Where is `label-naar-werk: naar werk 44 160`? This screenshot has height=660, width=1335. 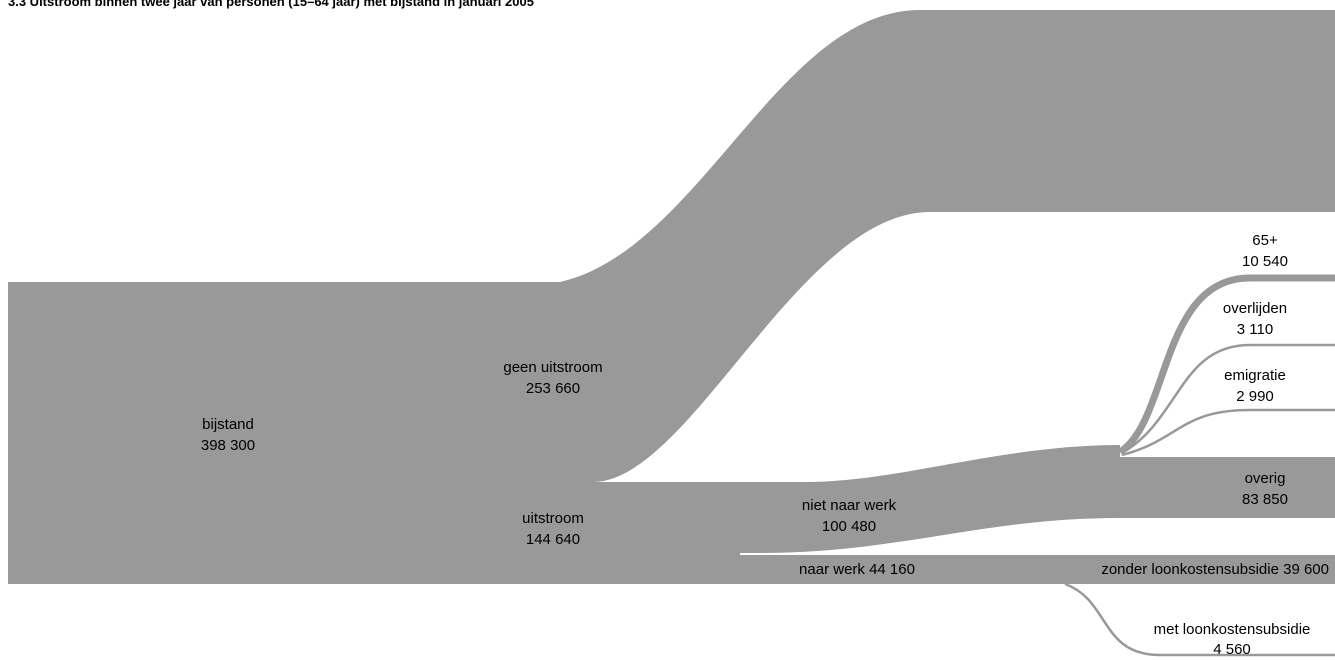 label-naar-werk: naar werk 44 160 is located at coordinates (857, 569).